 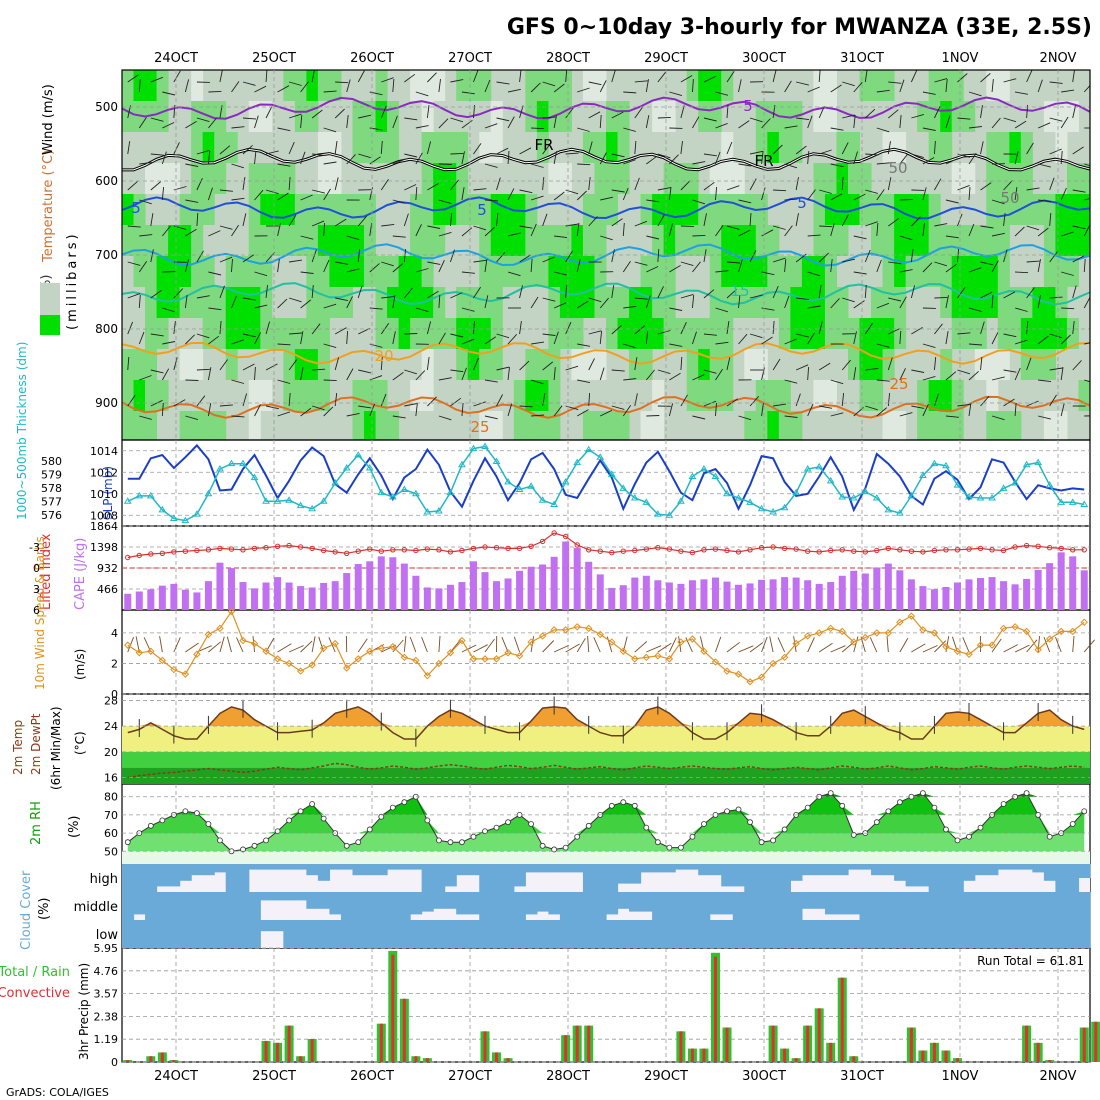 I want to click on temp-panel: 2m Temp 2m DewPt (6hr Min/Max) (°C), so click(x=49, y=749).